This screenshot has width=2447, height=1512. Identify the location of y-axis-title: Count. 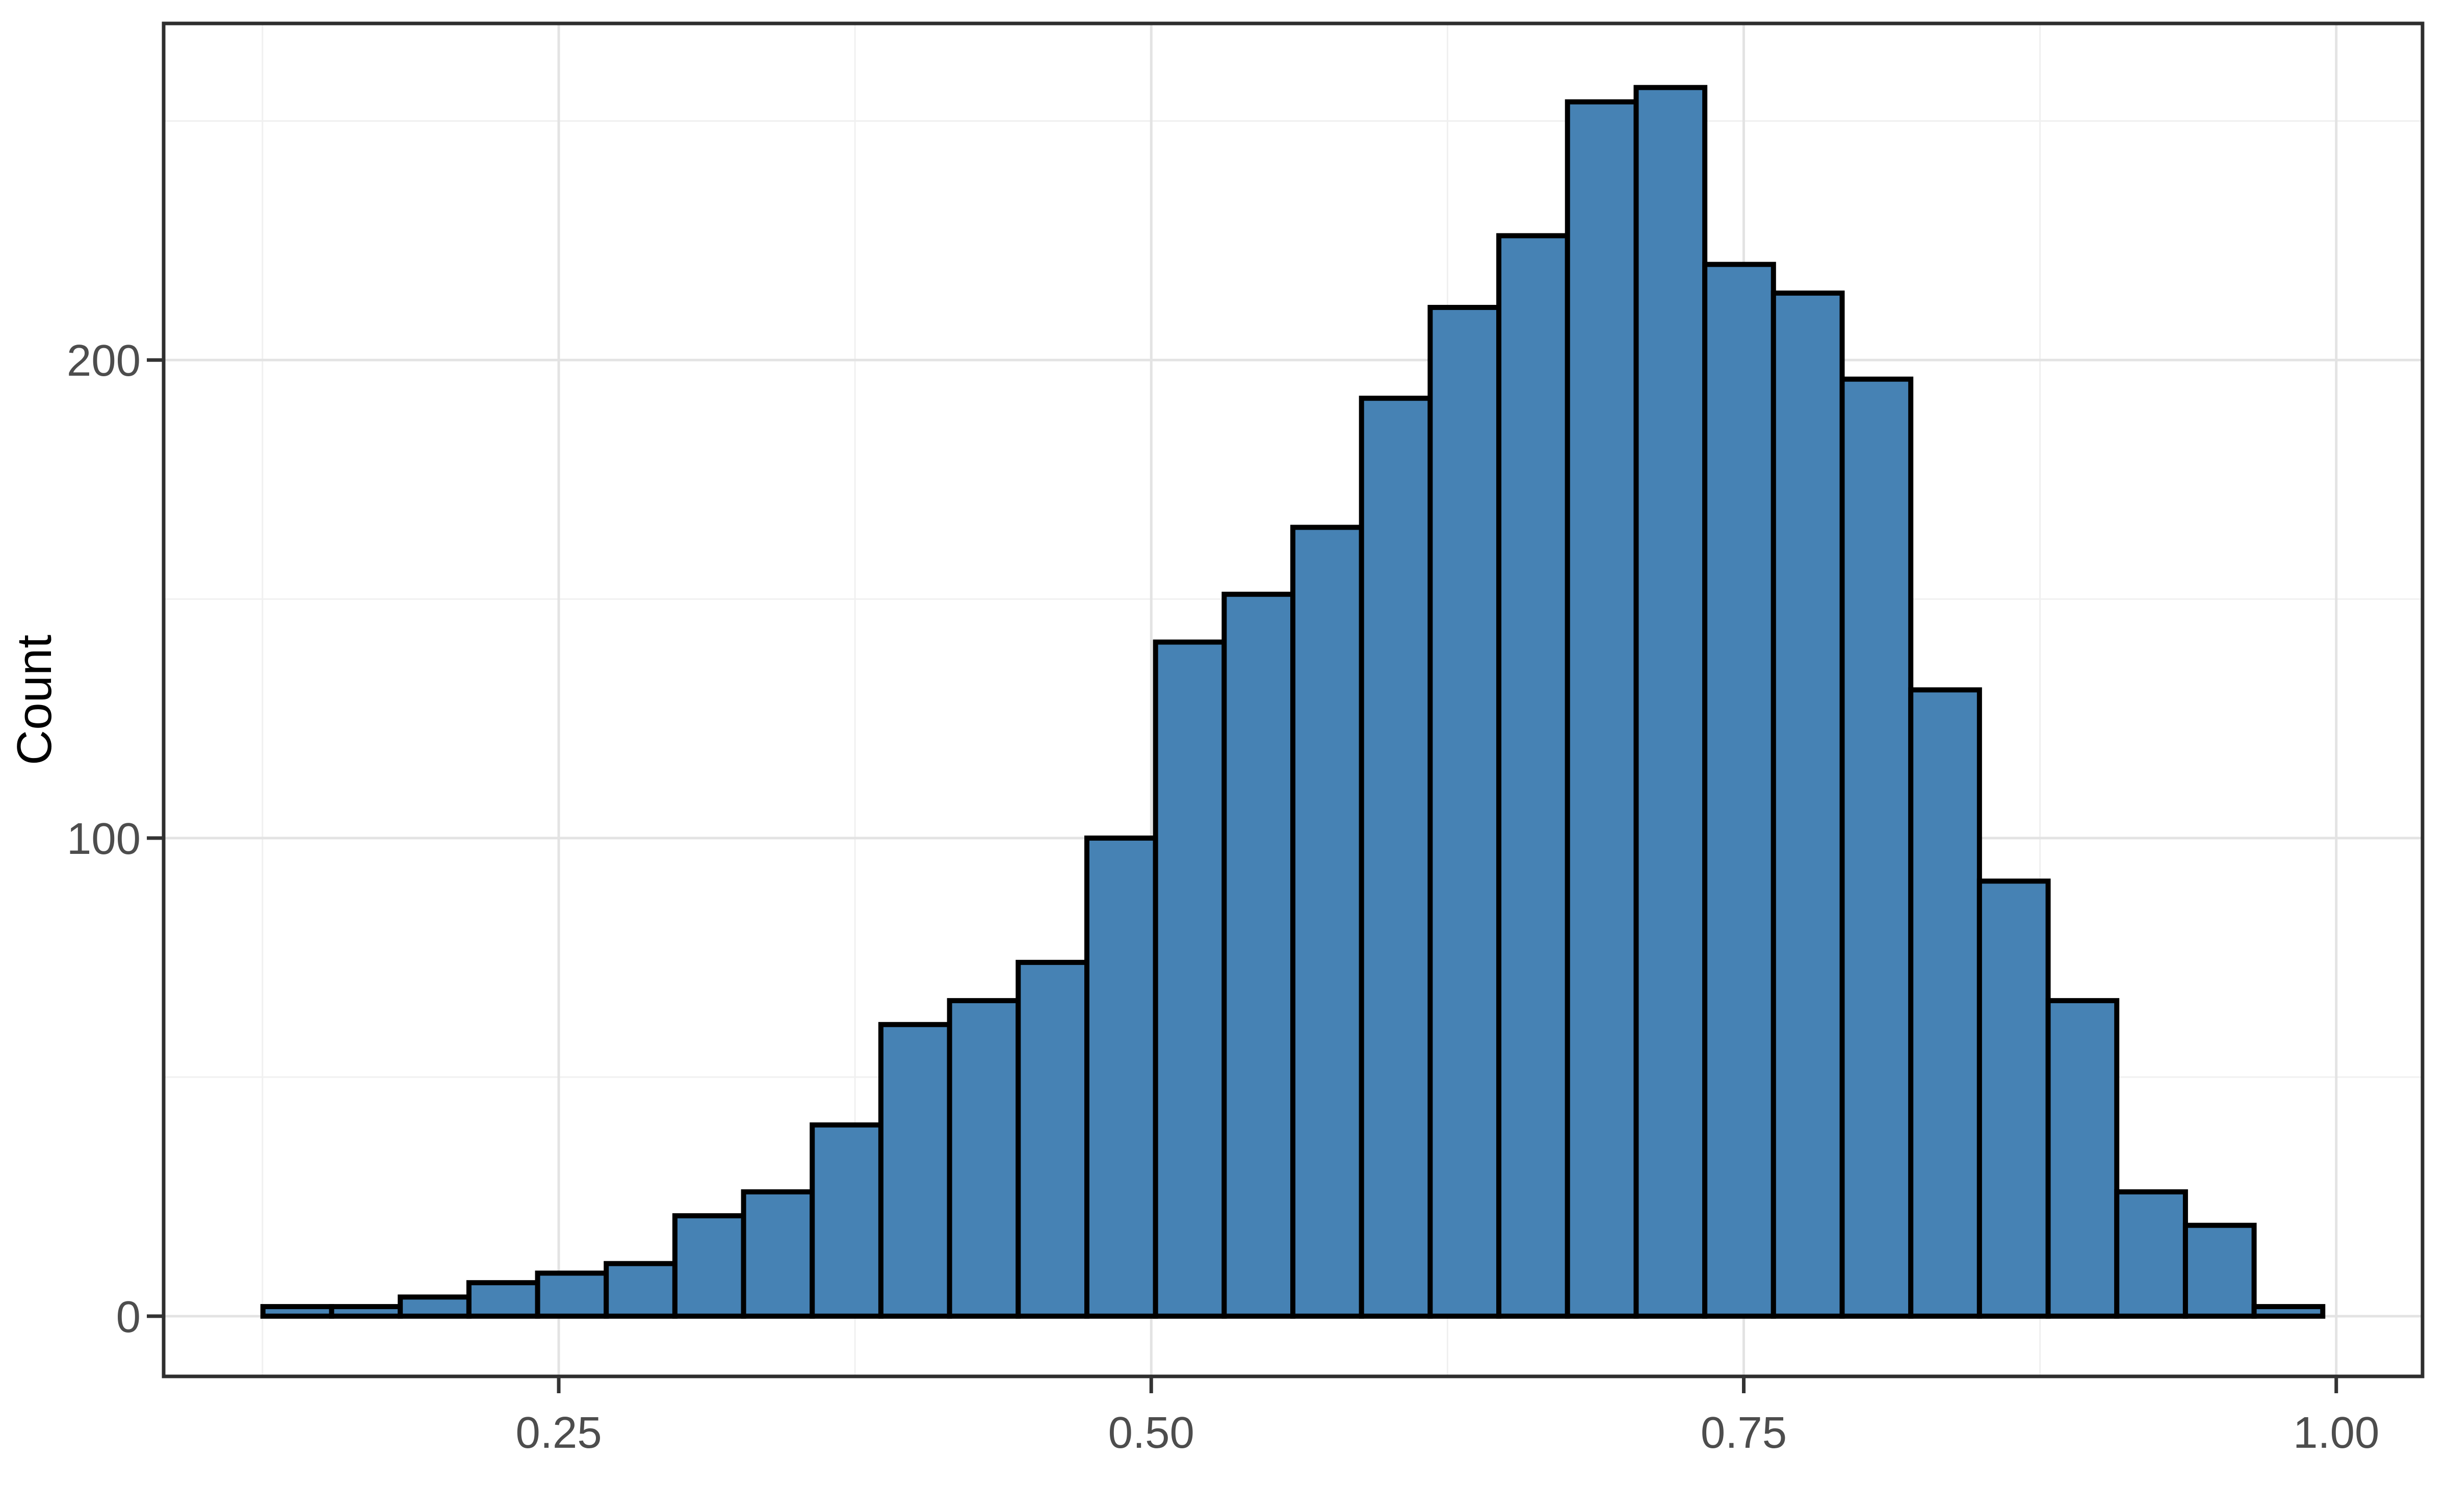
(34, 700).